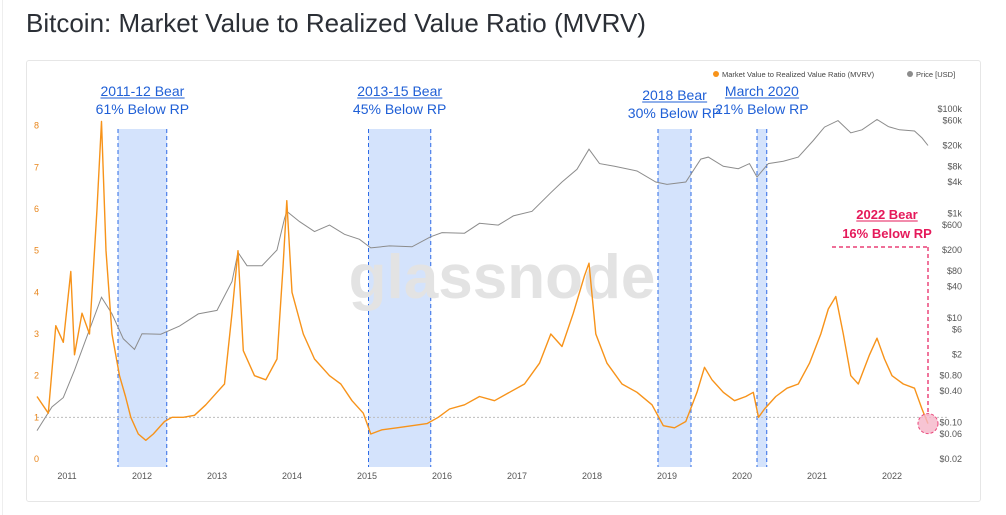 The image size is (1006, 515). I want to click on x-tick-label: 2011, so click(66, 476).